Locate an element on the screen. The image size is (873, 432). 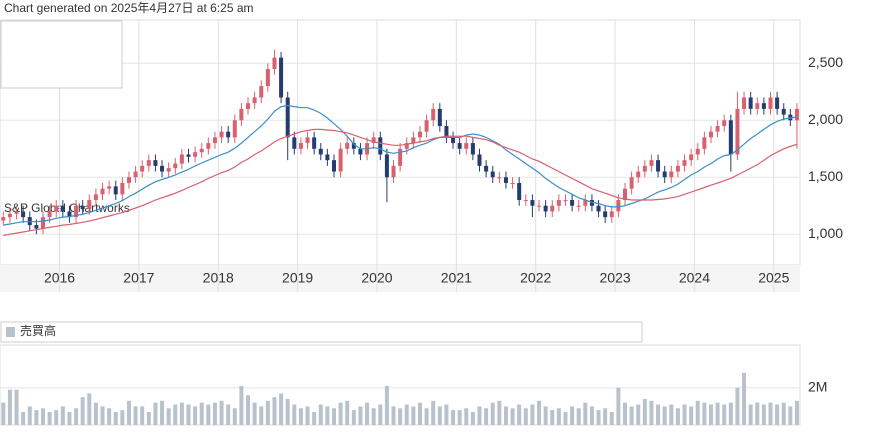
x-tick-label: 2017 is located at coordinates (138, 278).